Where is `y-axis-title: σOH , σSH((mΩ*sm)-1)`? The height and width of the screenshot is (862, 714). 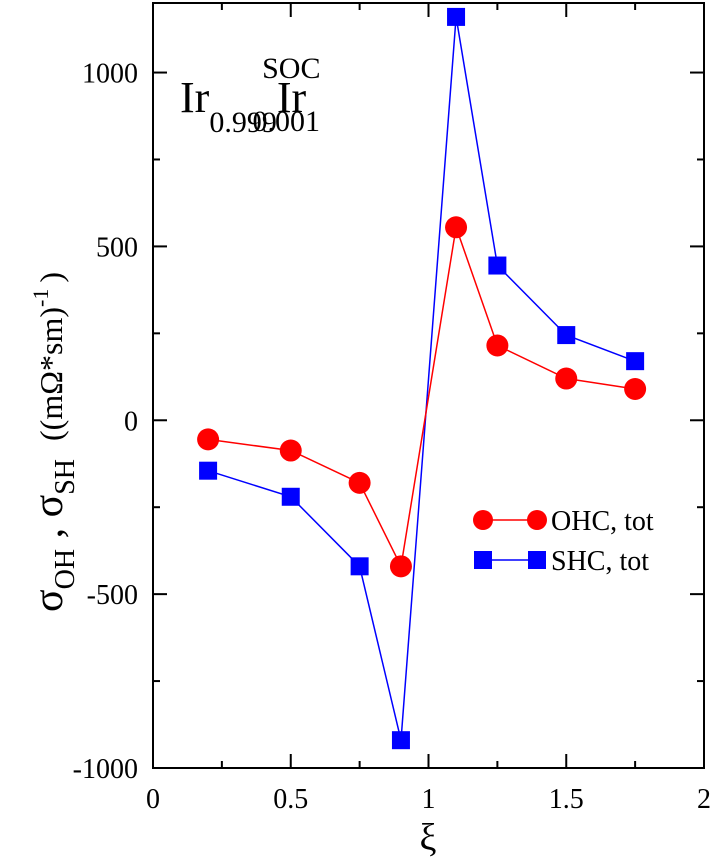 y-axis-title: σOH , σSH((mΩ*sm)-1) is located at coordinates (53, 442).